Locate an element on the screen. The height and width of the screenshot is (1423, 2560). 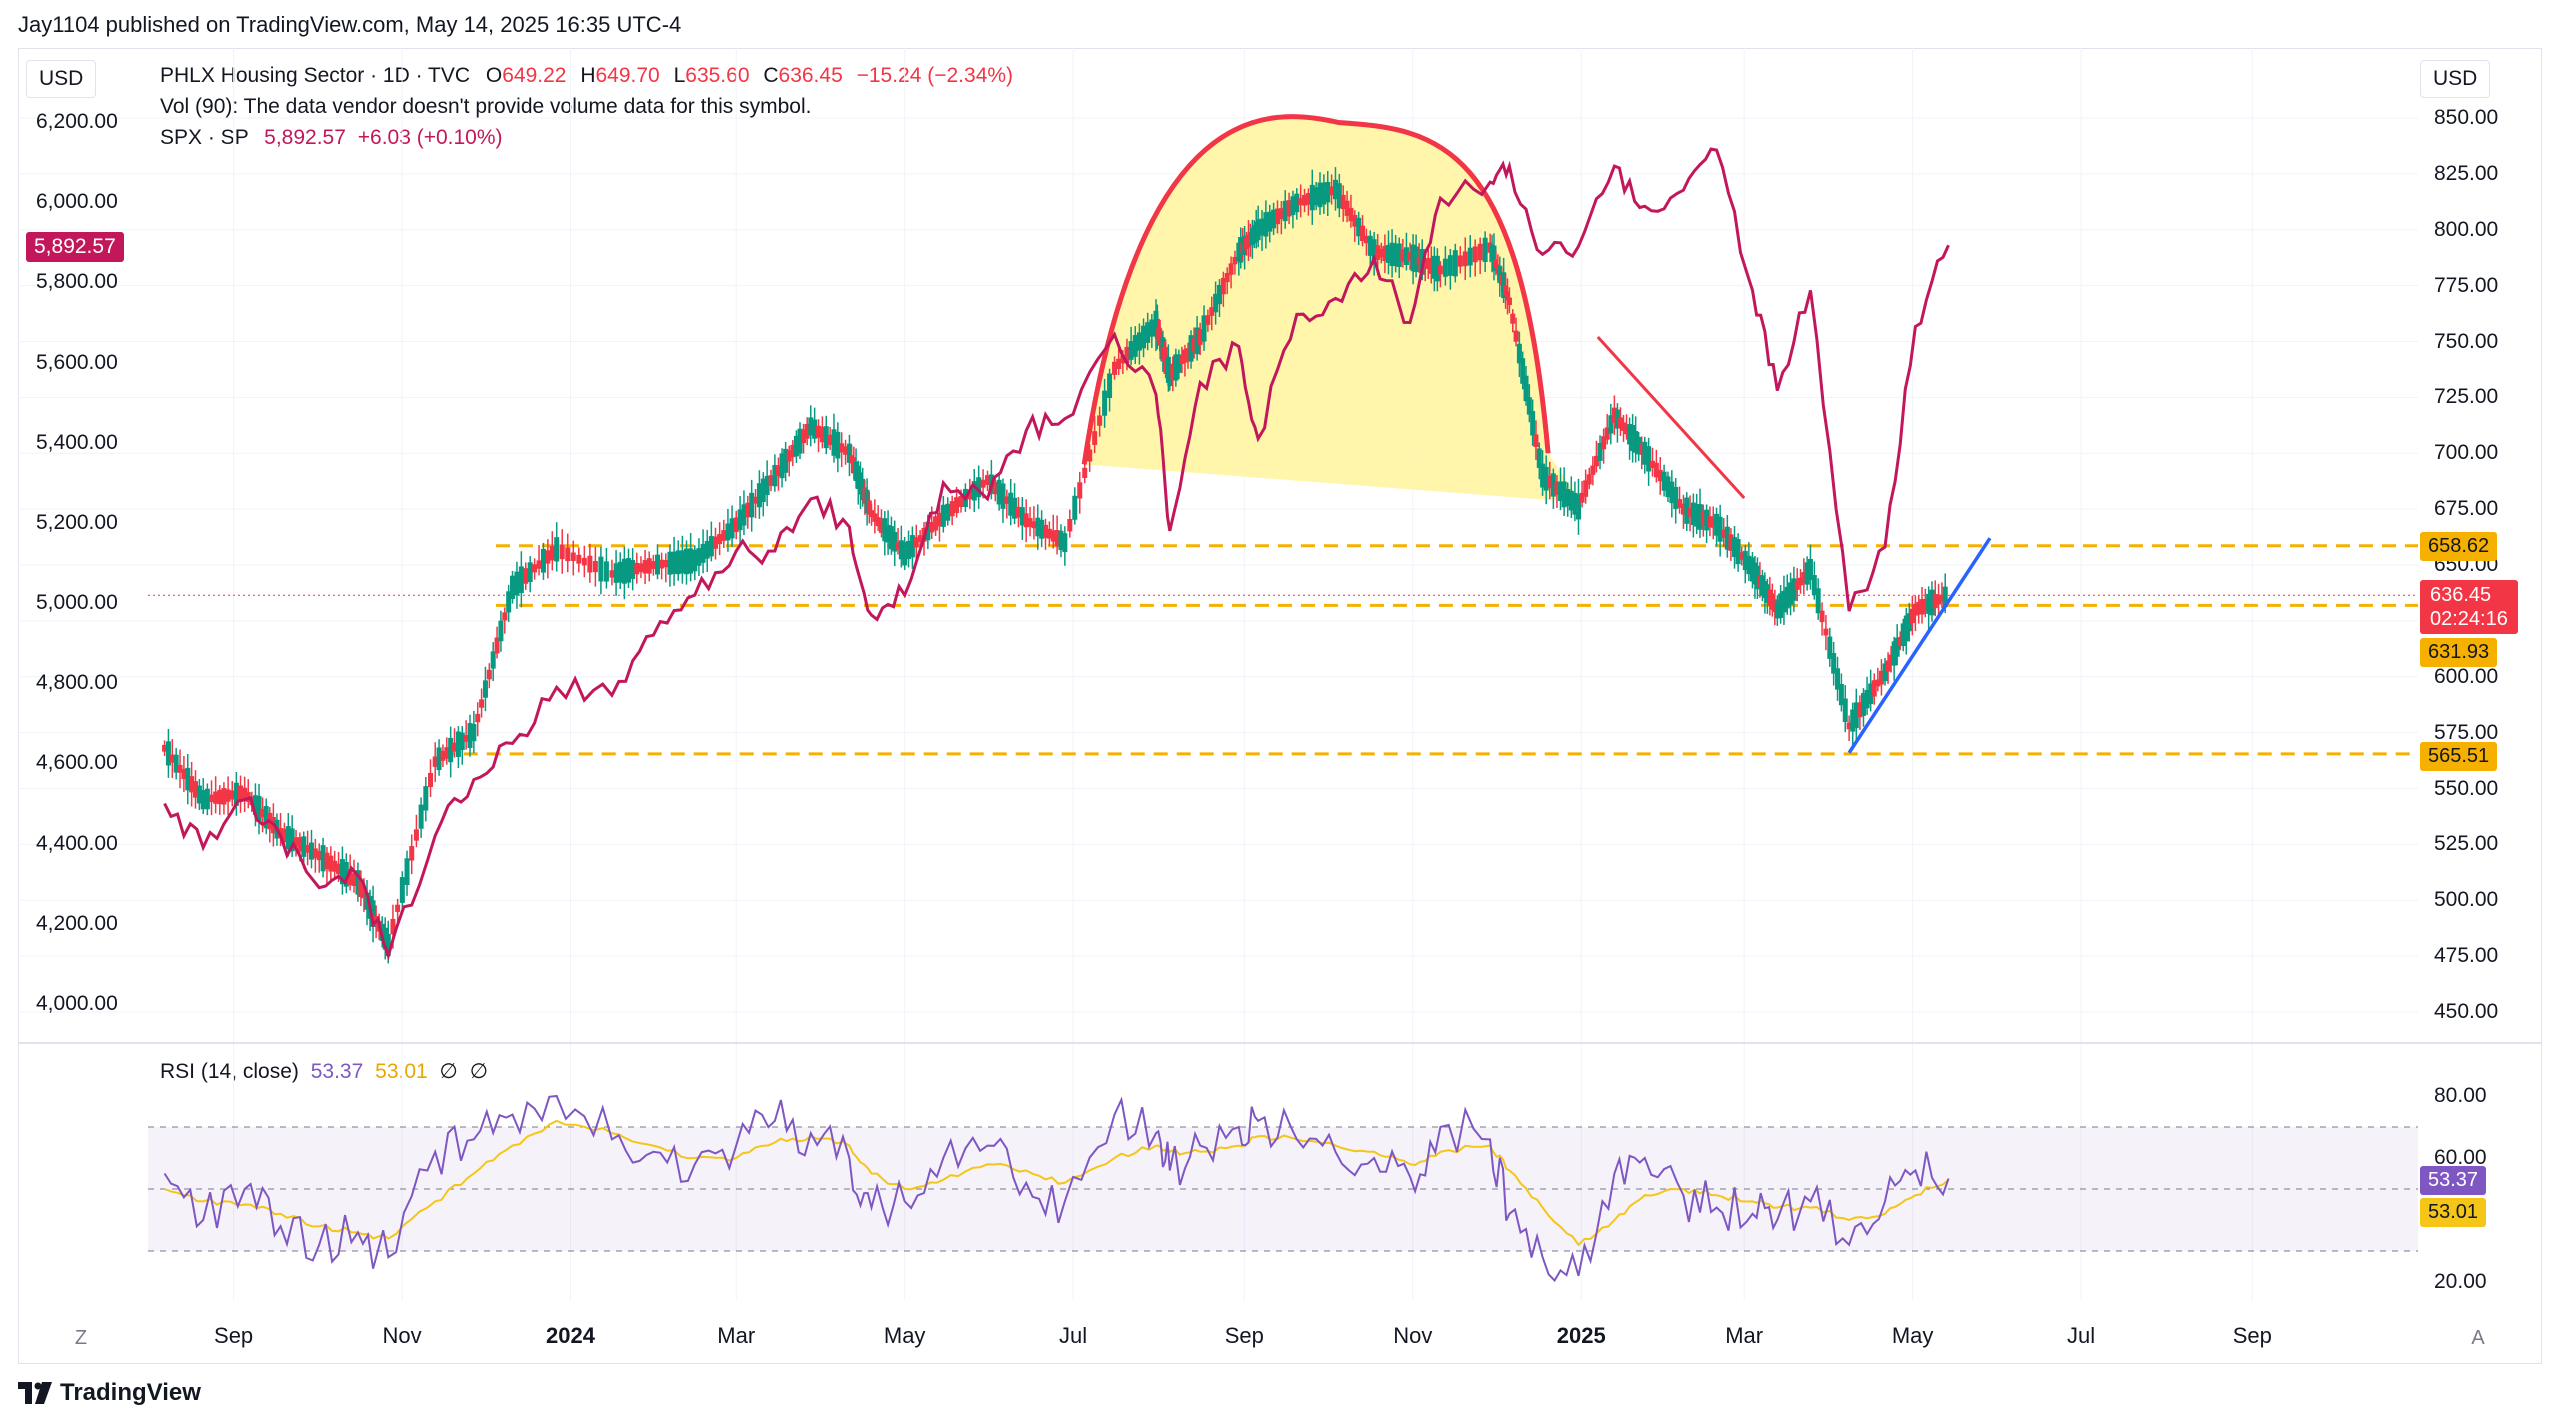
time-axis-tick: Jul is located at coordinates (1073, 1335).